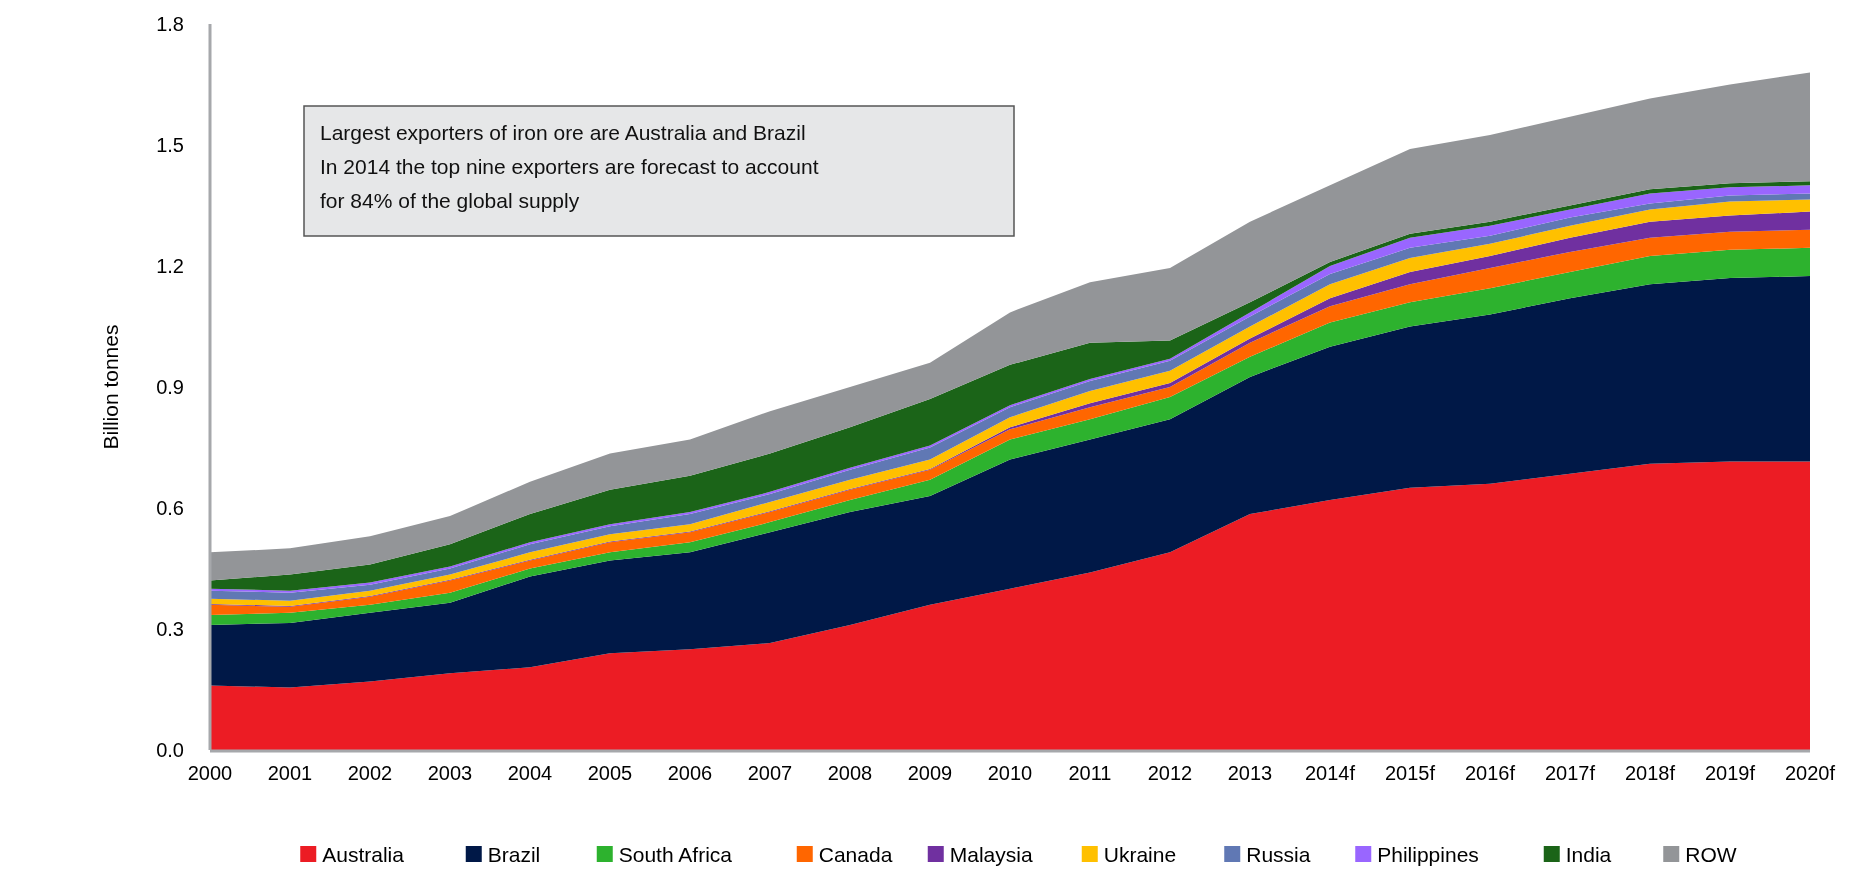  I want to click on x-tick-label: 2018f, so click(1650, 773).